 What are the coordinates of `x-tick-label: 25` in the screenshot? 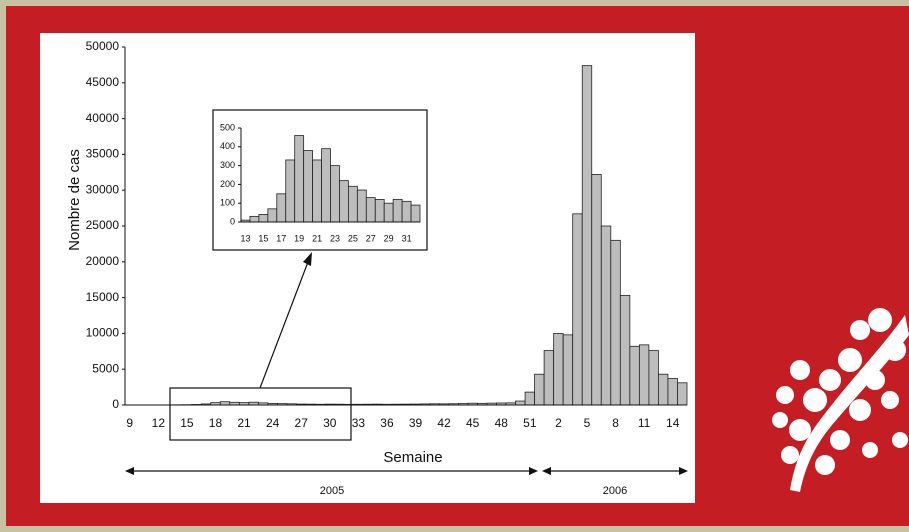 It's located at (353, 238).